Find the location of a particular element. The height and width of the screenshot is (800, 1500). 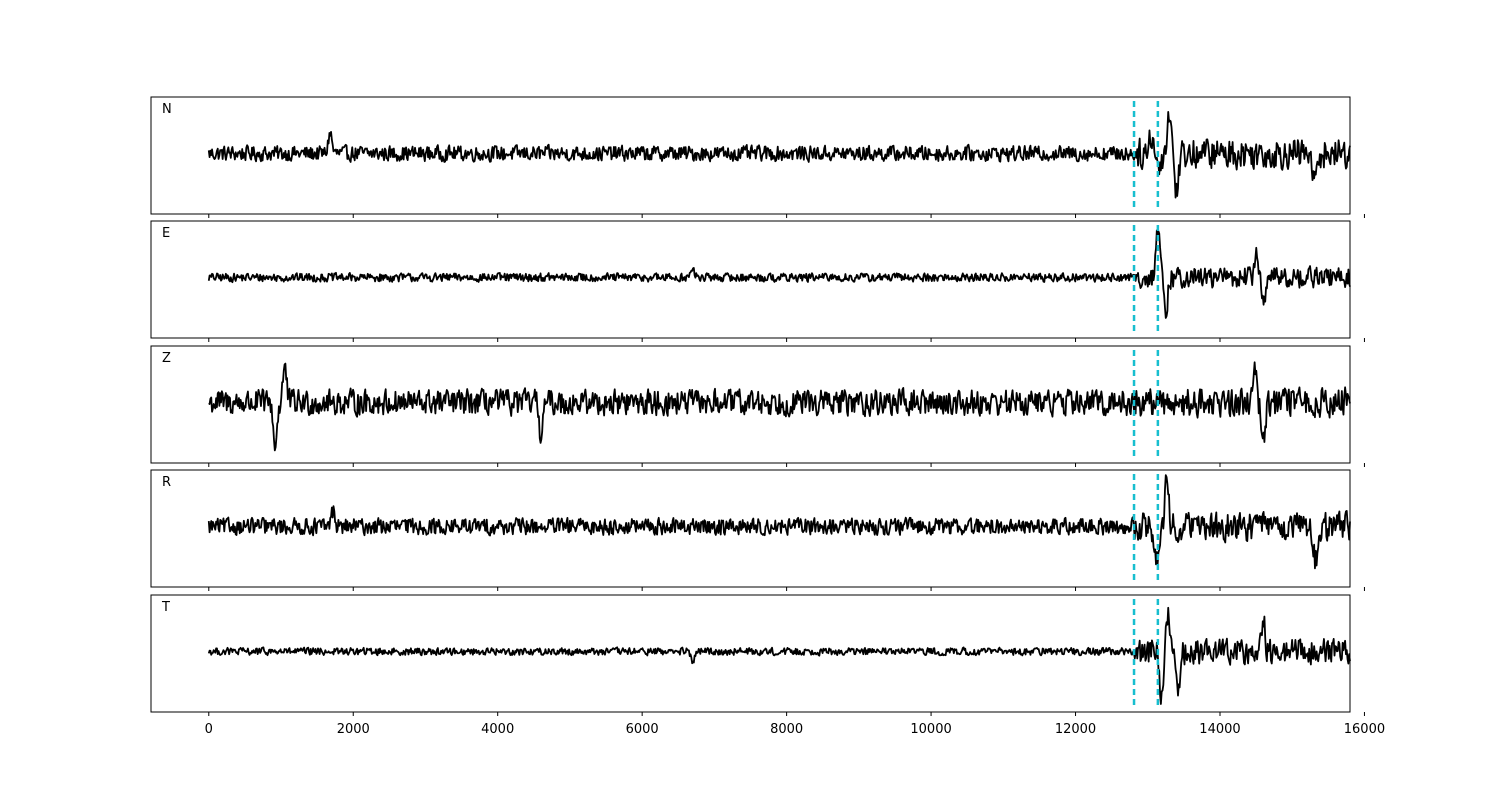

x-tick-label: 12000 is located at coordinates (1075, 729).